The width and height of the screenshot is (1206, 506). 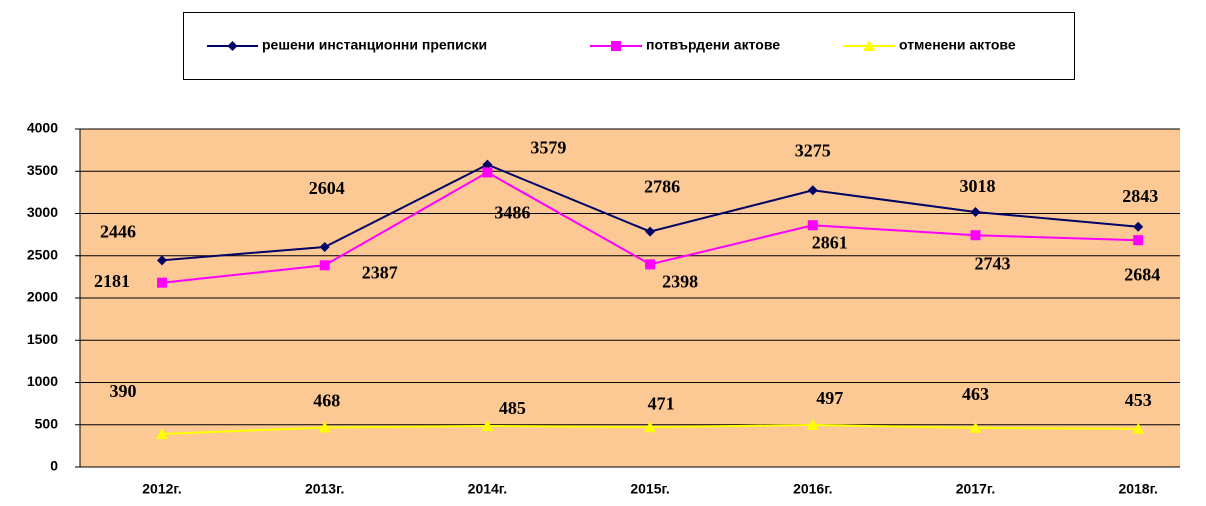 What do you see at coordinates (713, 45) in the screenshot?
I see `legend-label: потвърдени актове` at bounding box center [713, 45].